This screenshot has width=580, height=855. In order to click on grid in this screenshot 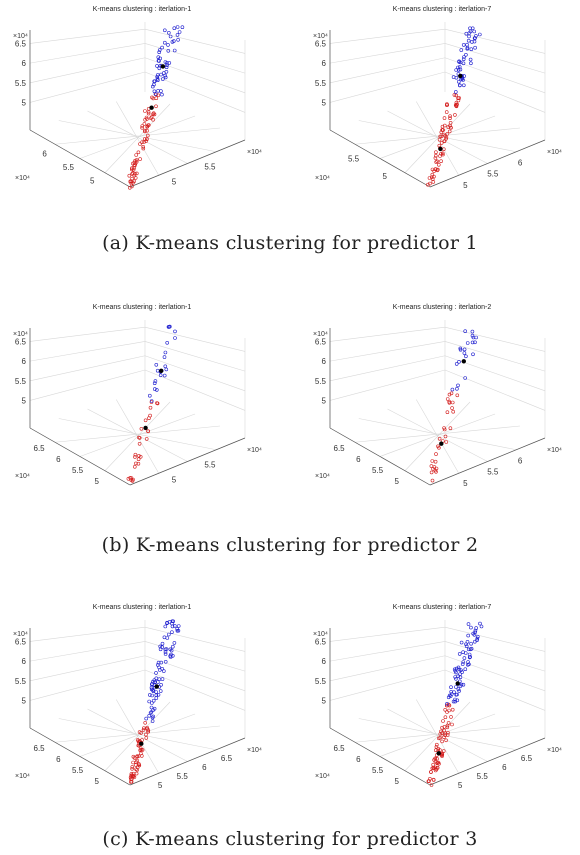, I will do `click(137, 703)`.